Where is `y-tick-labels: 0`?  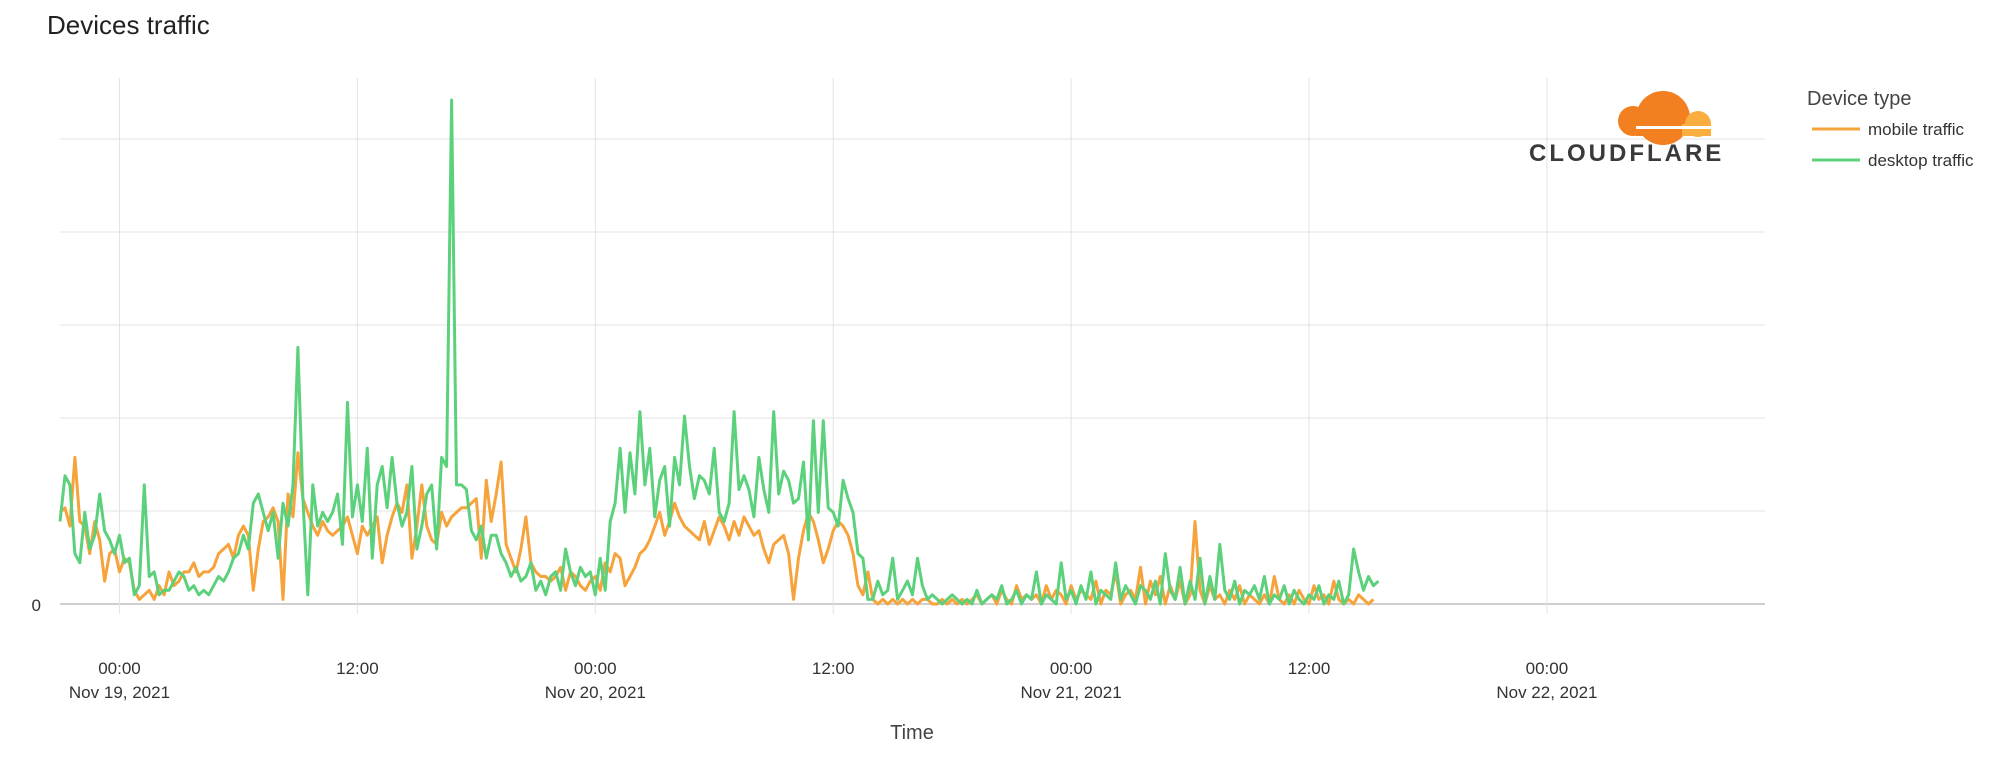 y-tick-labels: 0 is located at coordinates (36, 605).